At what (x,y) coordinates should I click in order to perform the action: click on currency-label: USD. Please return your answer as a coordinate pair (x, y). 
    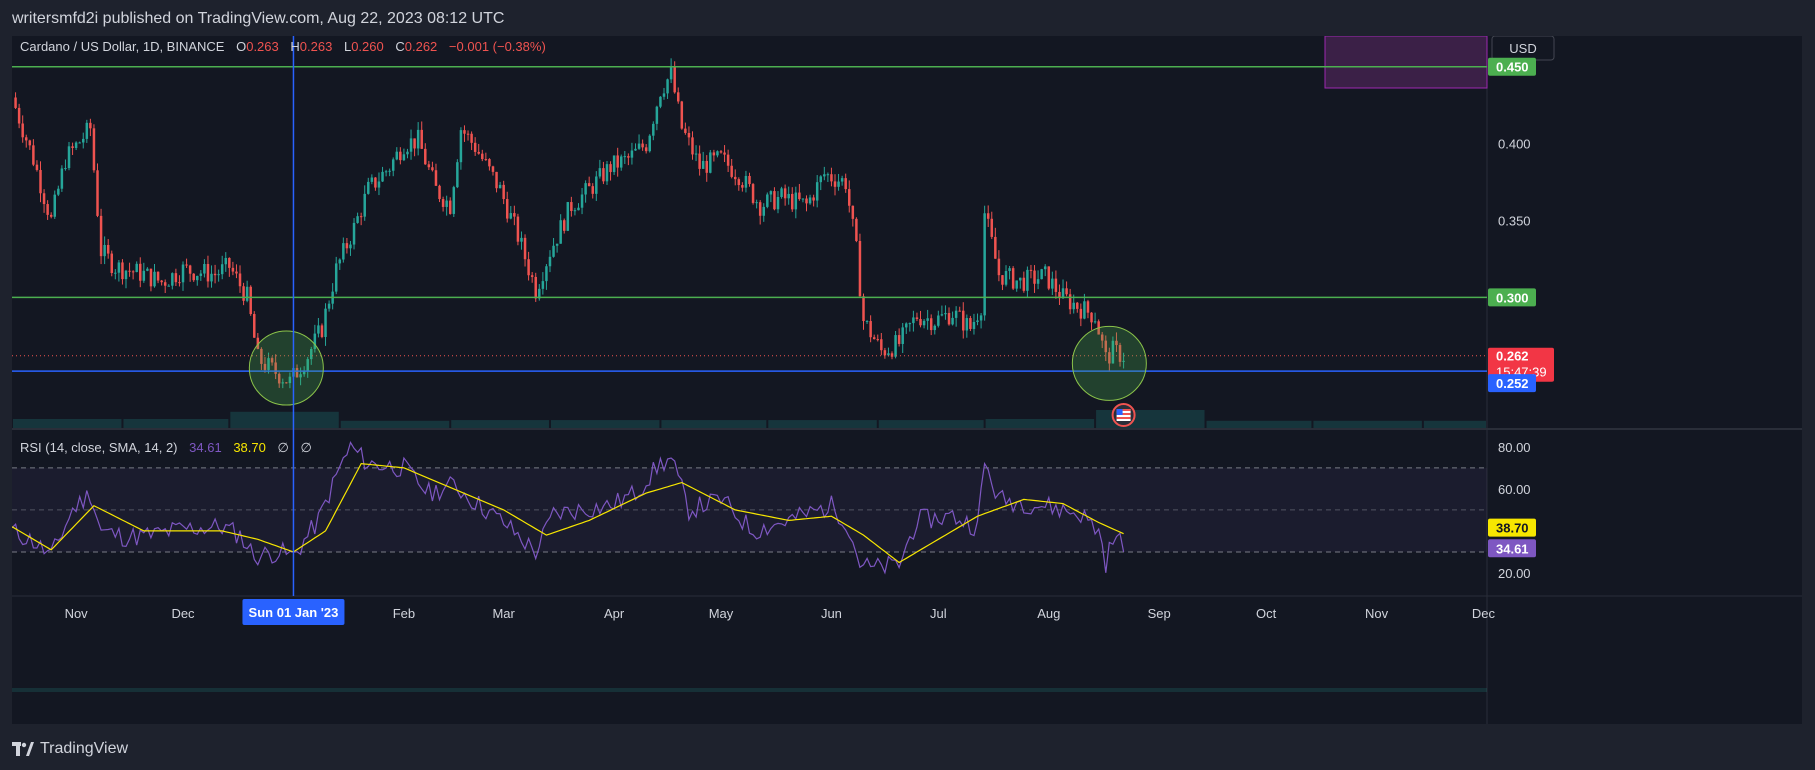
    Looking at the image, I should click on (1522, 48).